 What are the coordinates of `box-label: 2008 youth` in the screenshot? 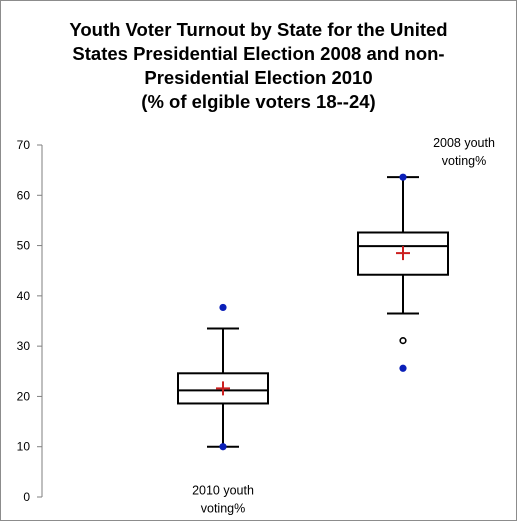 It's located at (464, 143).